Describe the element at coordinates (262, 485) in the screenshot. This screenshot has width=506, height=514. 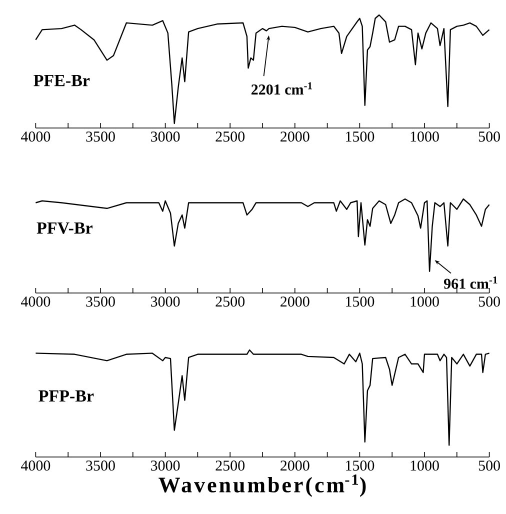
I see `x-axis-title: Wavenumber(cm$^{-1}$)` at that location.